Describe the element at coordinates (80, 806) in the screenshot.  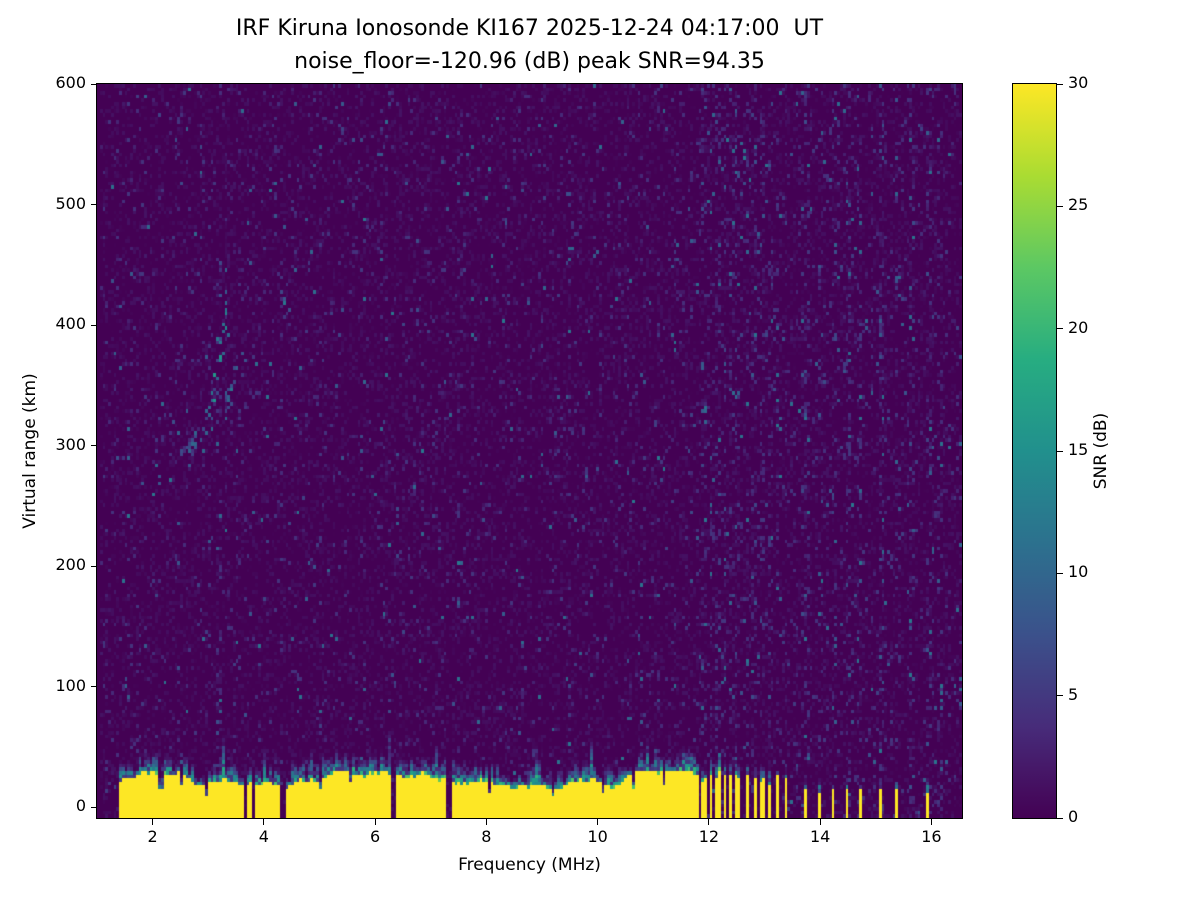
I see `y-tick-label: 0` at that location.